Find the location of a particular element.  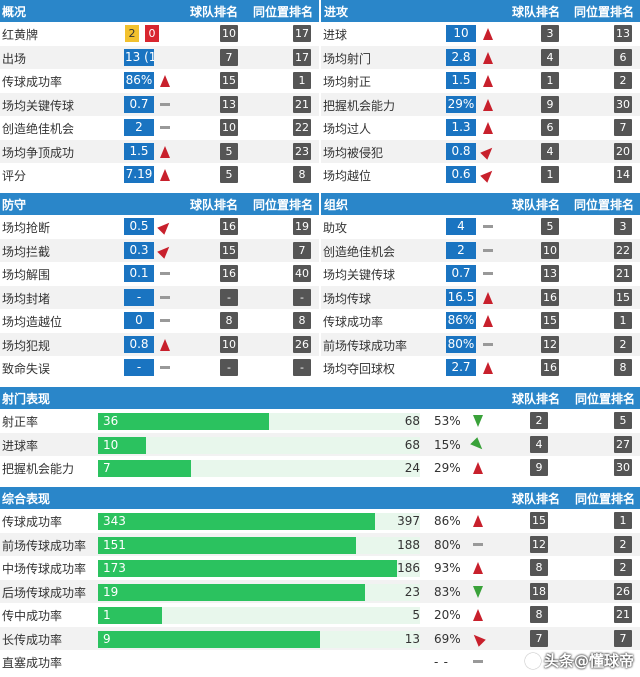

stat-label: 场均造越位 is located at coordinates (32, 322).